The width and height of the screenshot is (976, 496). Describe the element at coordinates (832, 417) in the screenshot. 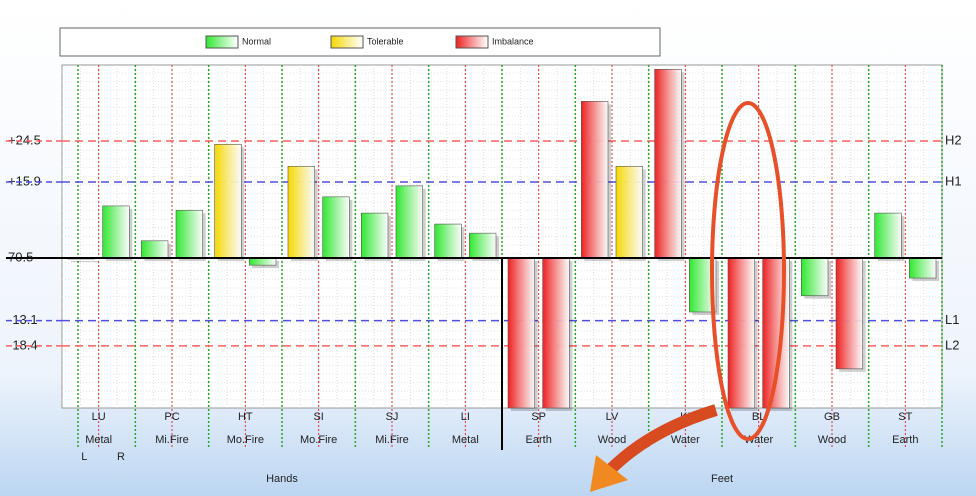

I see `x-tick-label: GB` at that location.